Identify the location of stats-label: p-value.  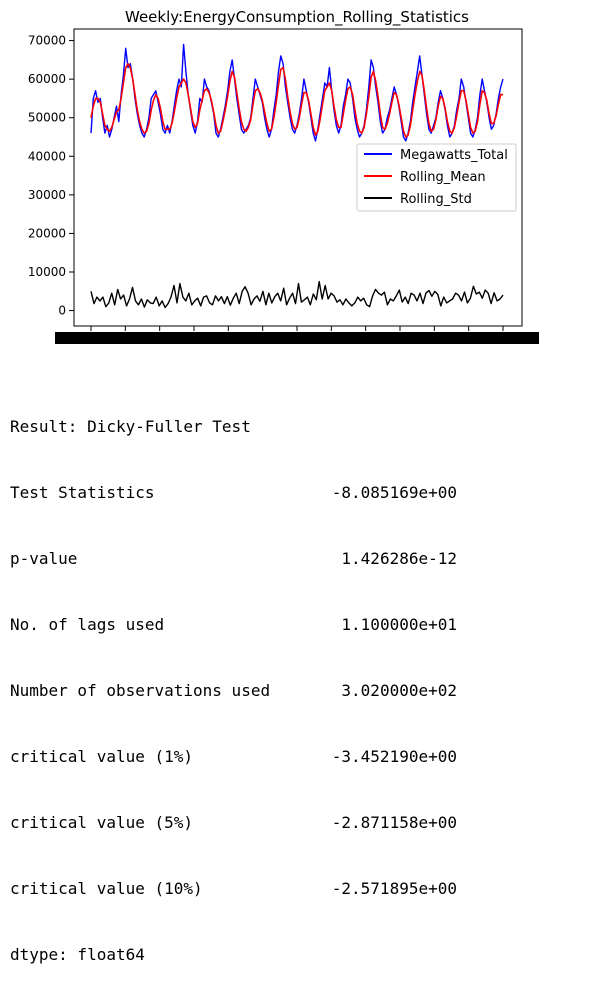
(44, 558).